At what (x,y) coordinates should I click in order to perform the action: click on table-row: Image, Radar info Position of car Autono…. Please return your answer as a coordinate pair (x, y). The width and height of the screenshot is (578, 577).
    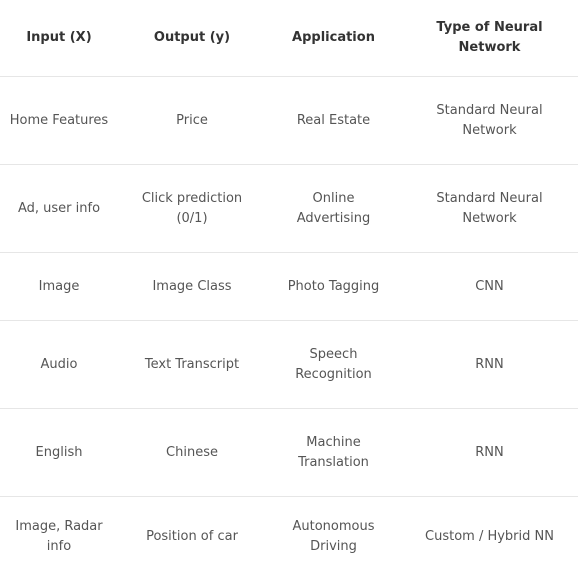
    Looking at the image, I should click on (289, 537).